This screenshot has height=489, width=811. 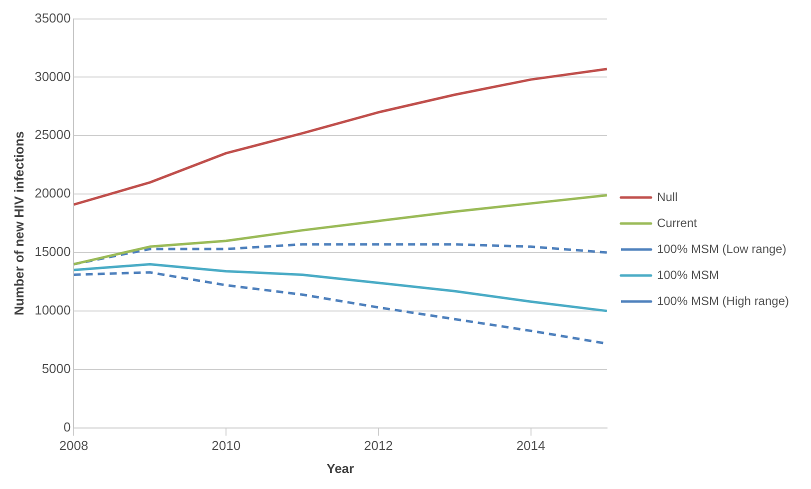 I want to click on y-tick-label: 35000, so click(x=52, y=18).